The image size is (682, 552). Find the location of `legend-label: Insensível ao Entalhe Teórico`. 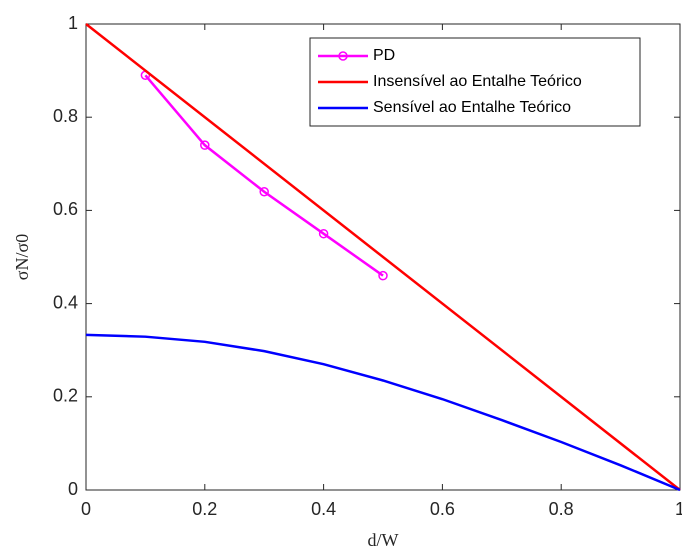

legend-label: Insensível ao Entalhe Teórico is located at coordinates (477, 81).